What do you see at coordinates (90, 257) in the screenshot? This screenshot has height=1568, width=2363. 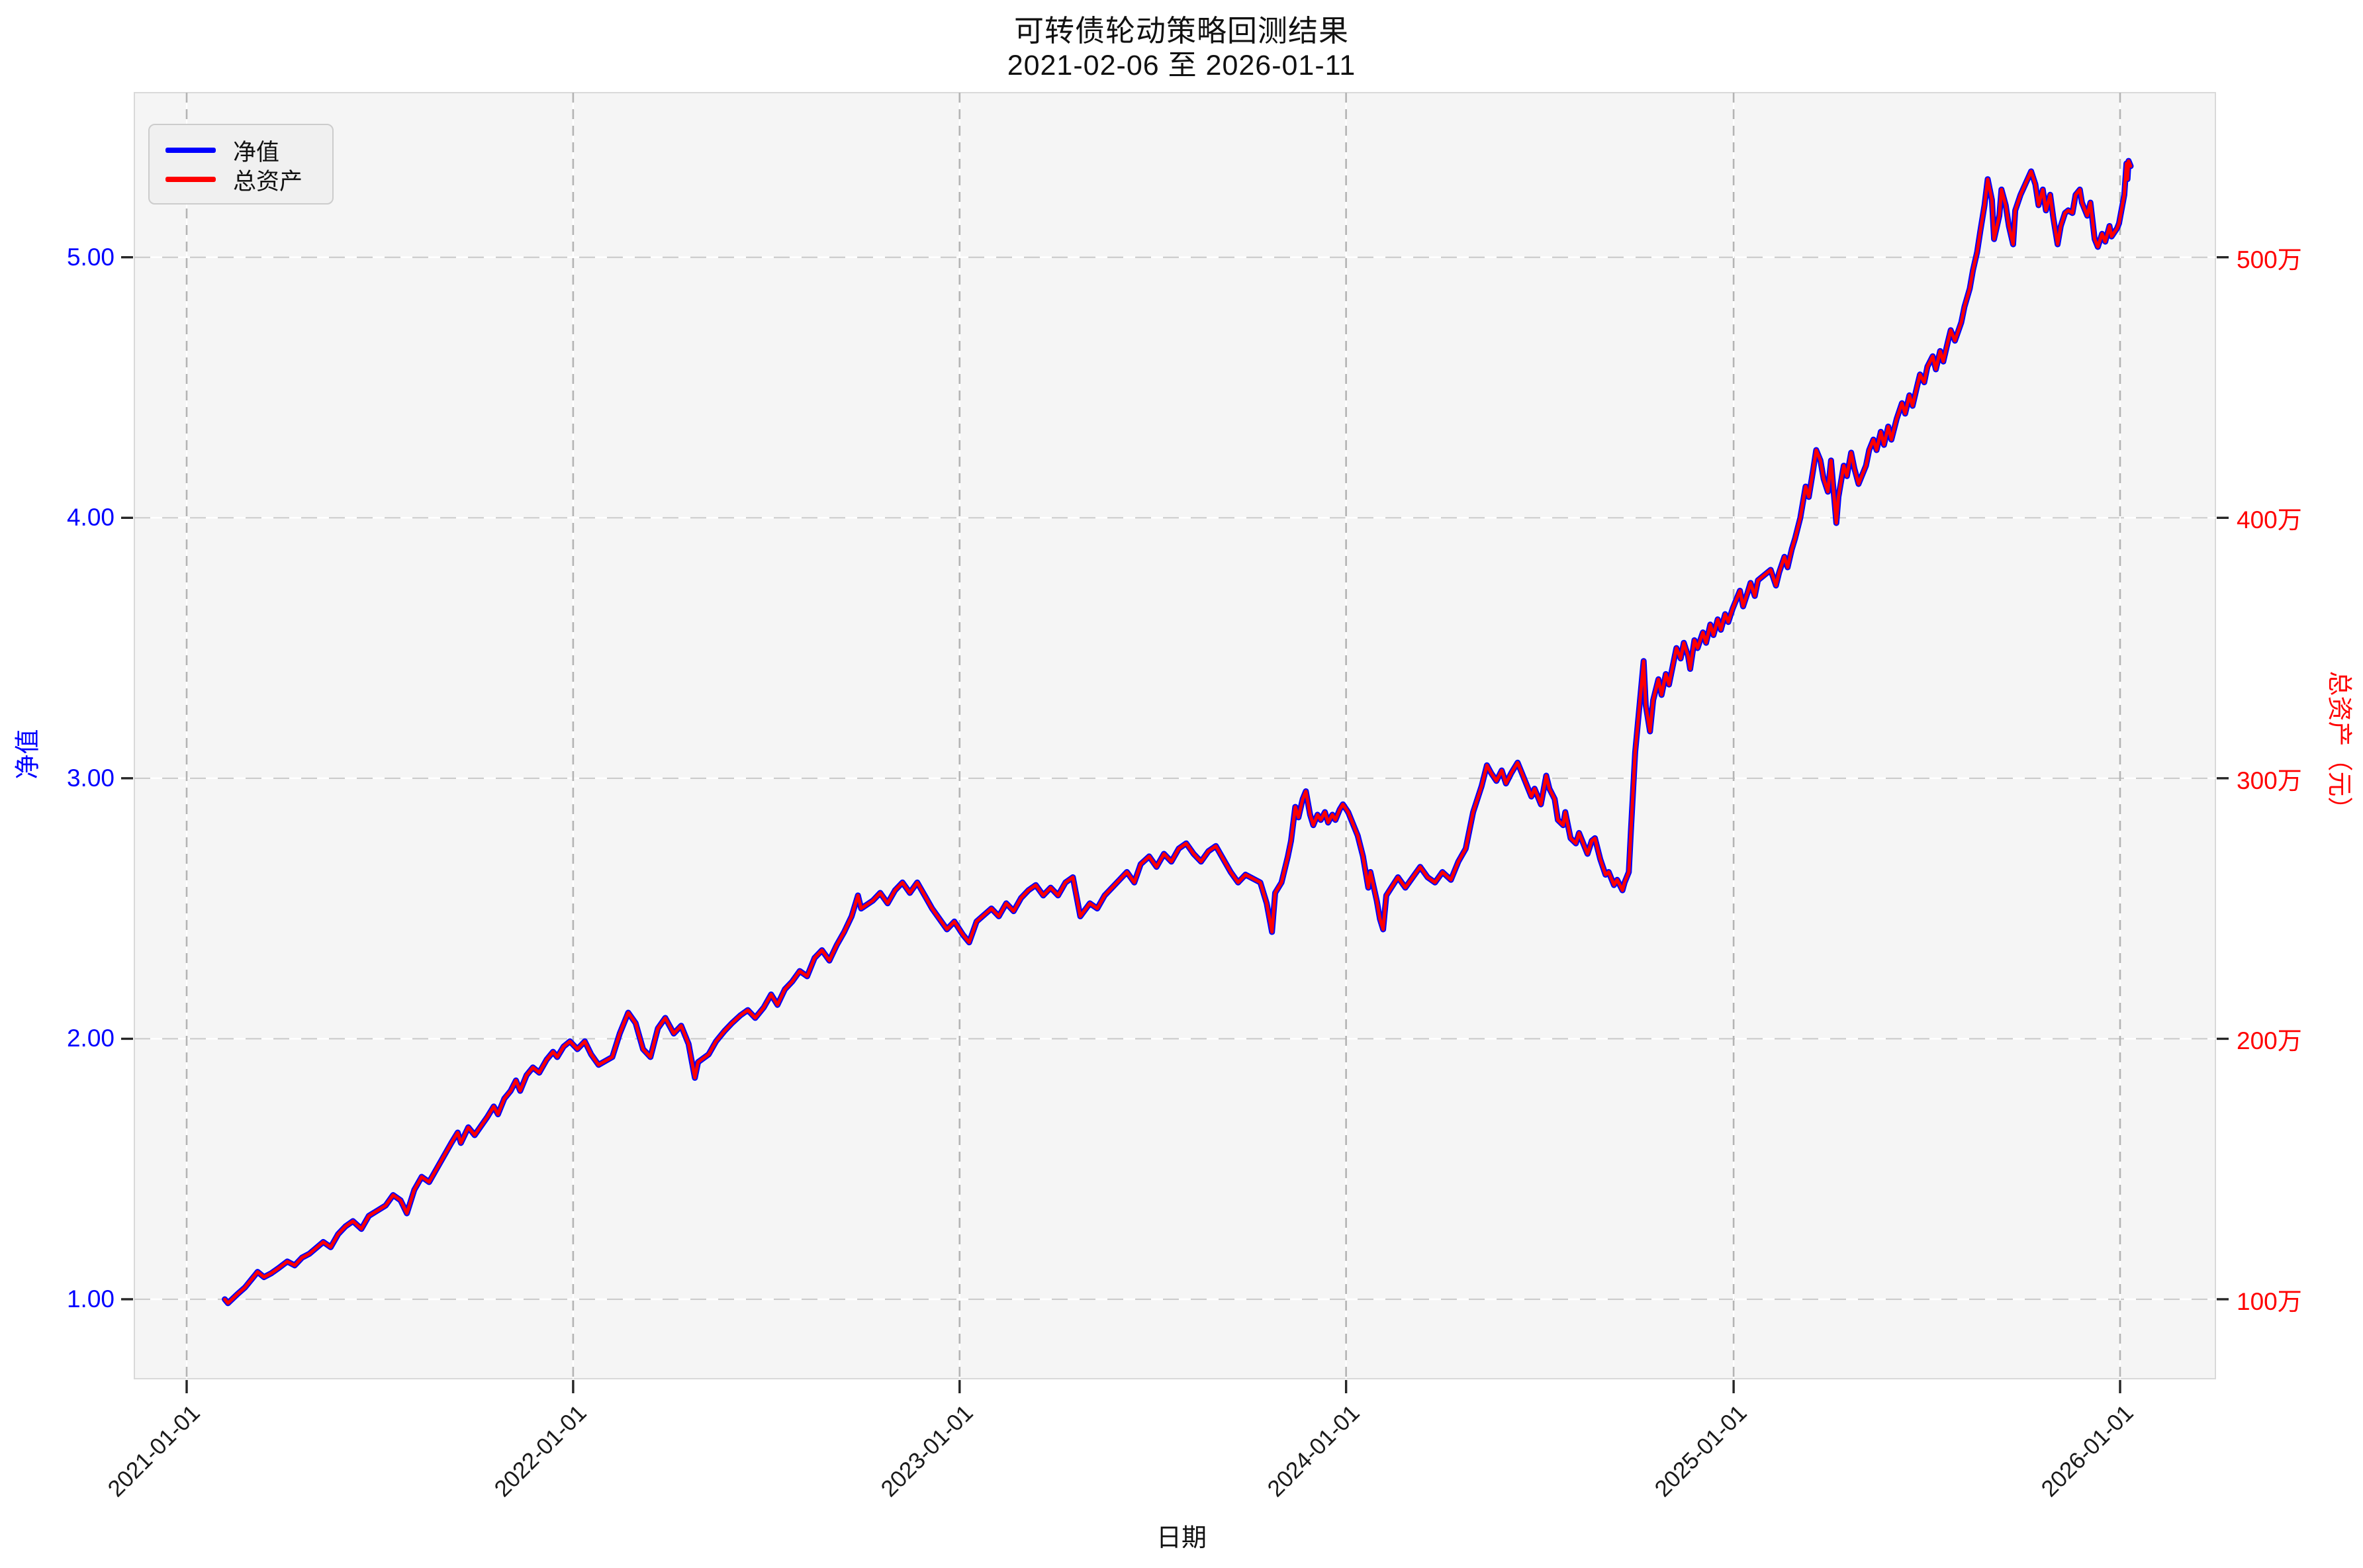 I see `y-tick-label-left: 5.00` at bounding box center [90, 257].